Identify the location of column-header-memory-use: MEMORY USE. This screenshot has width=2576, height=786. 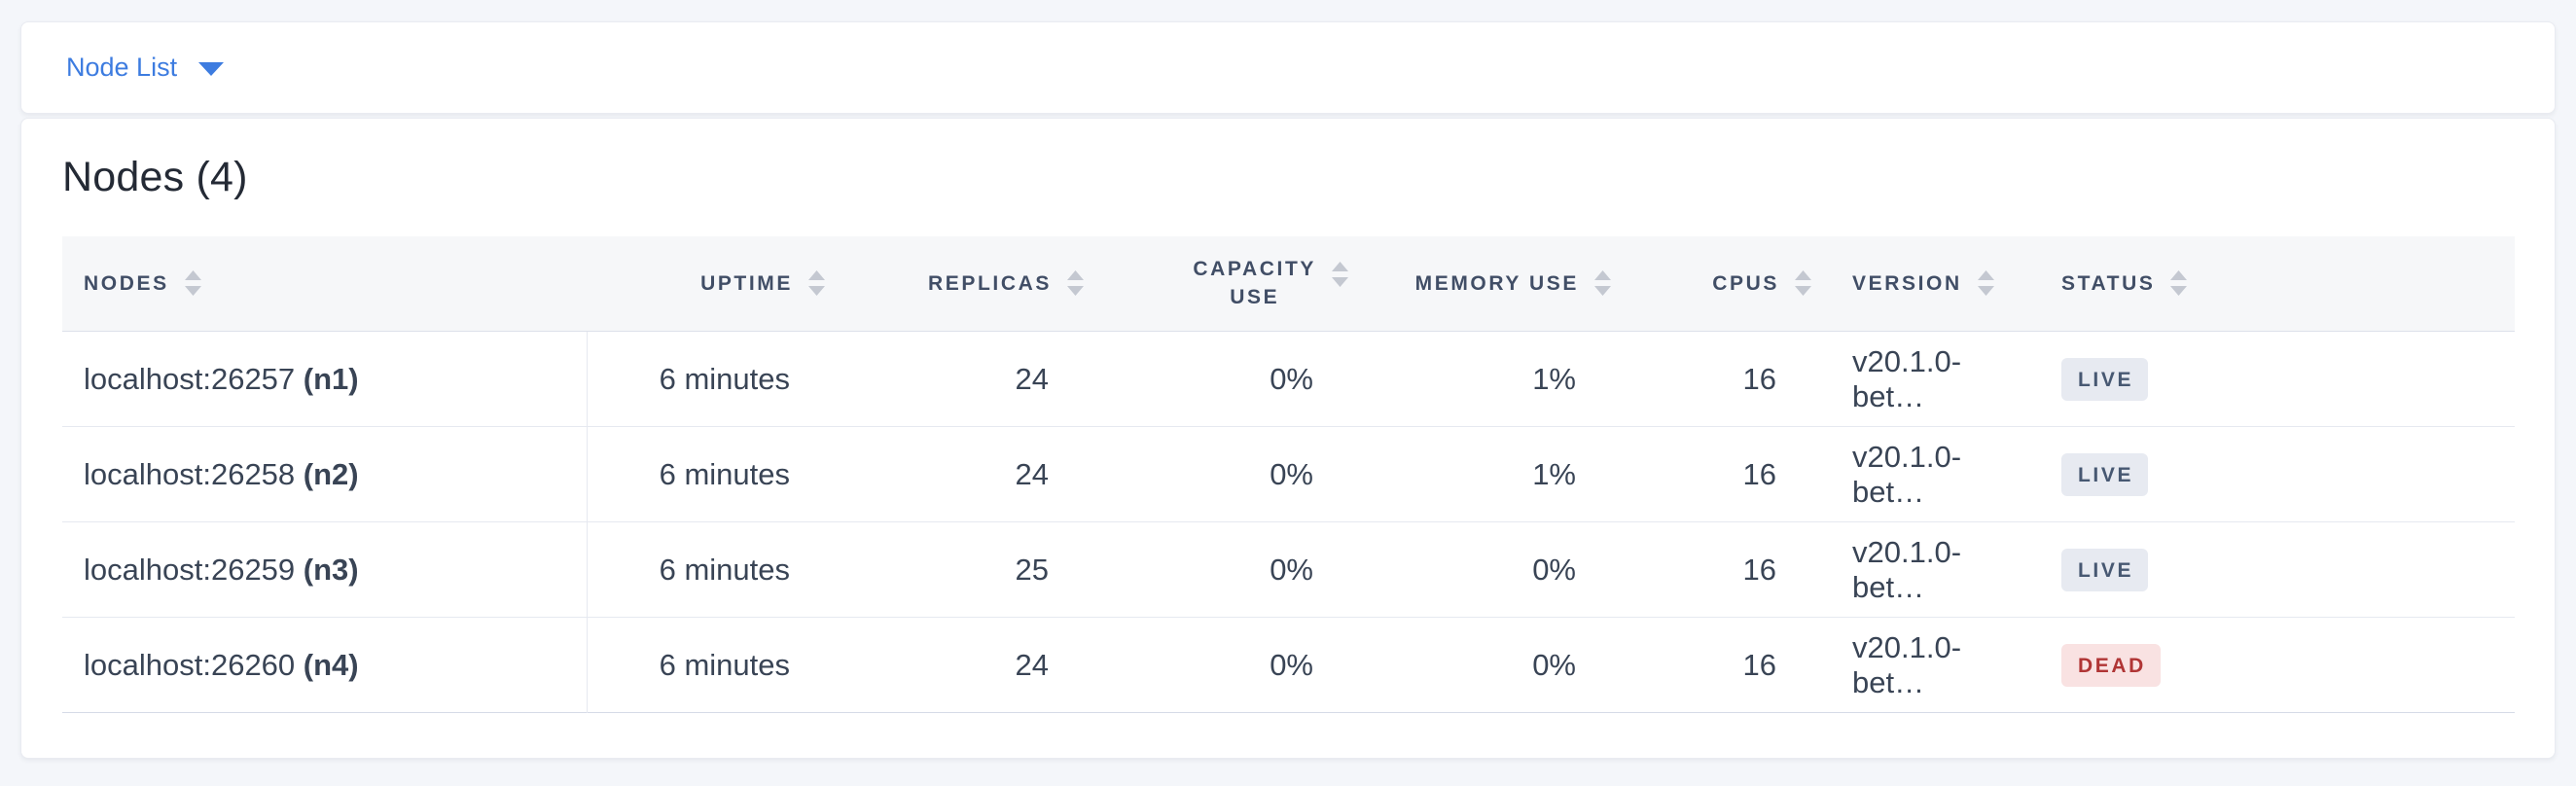
(1479, 284).